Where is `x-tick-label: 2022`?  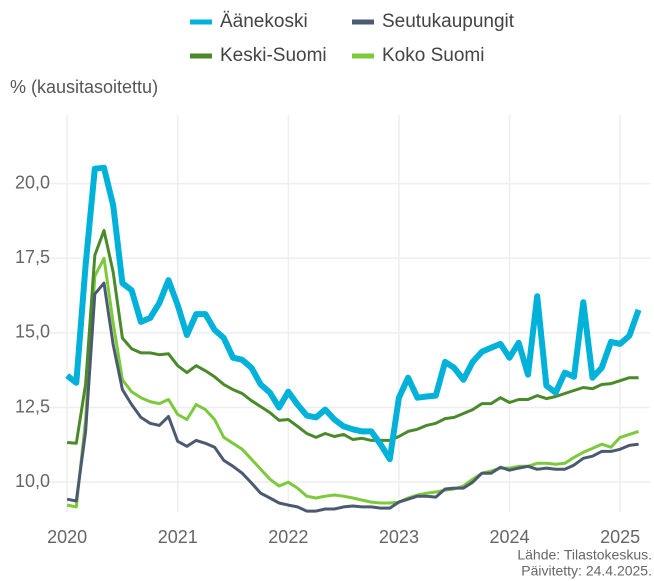 x-tick-label: 2022 is located at coordinates (288, 537).